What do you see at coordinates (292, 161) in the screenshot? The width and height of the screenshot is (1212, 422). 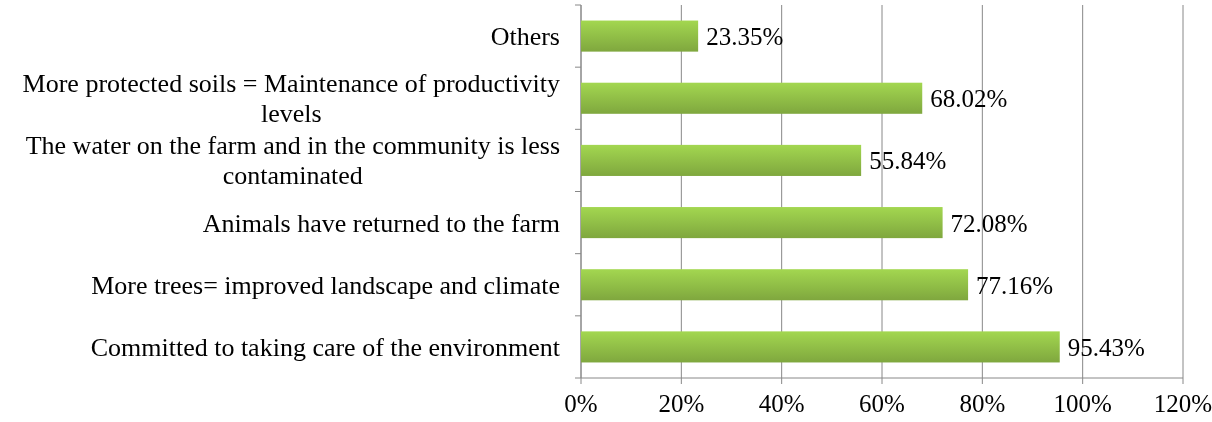 I see `y-tick-label: The water on the farm and in the community is less contaminated` at bounding box center [292, 161].